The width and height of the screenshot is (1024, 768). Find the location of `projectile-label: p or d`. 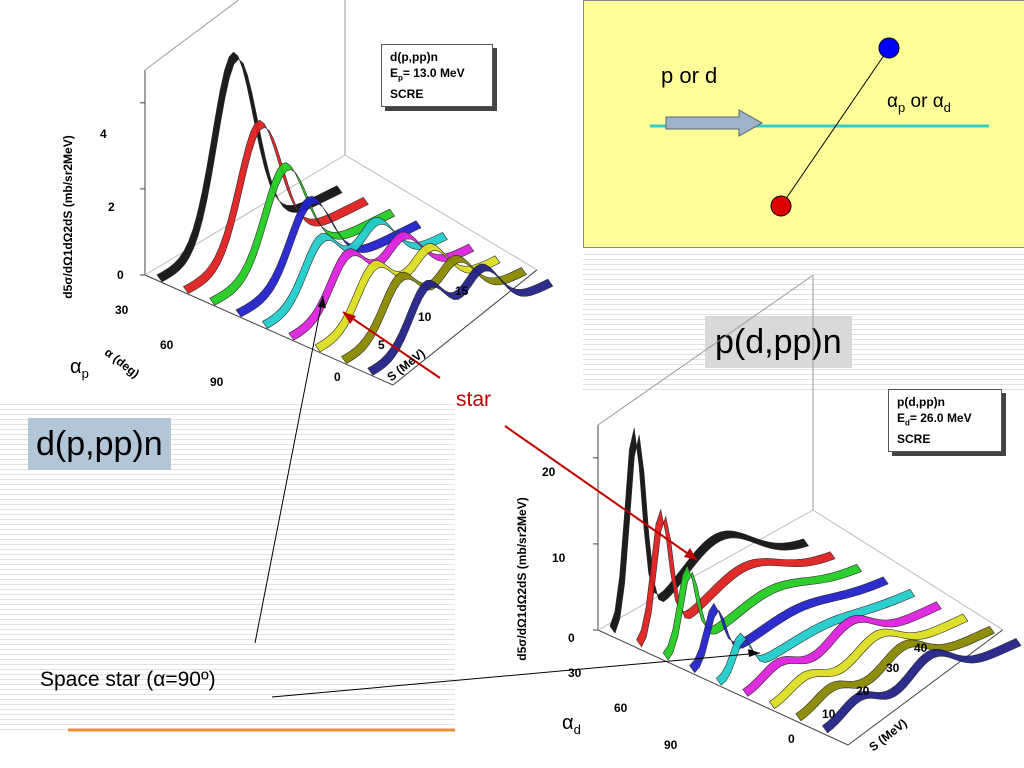

projectile-label: p or d is located at coordinates (689, 75).